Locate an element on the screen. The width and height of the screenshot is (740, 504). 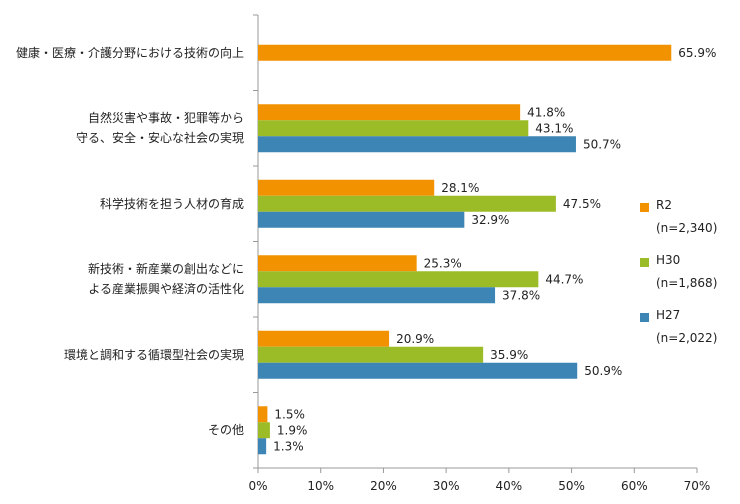
legend-swatch-r2 is located at coordinates (644, 207).